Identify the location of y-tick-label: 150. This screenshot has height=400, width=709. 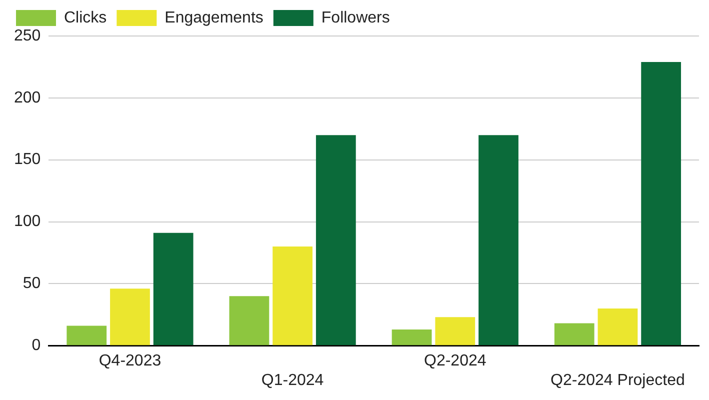
(27, 159).